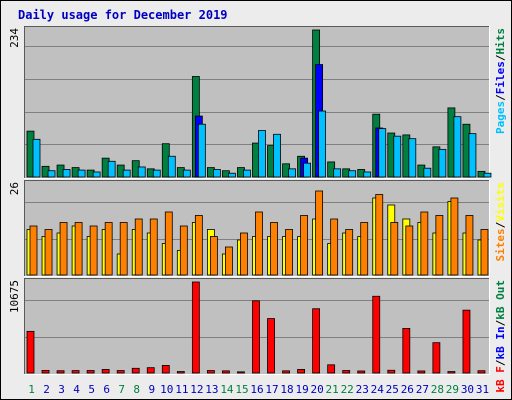 The image size is (512, 400). Describe the element at coordinates (317, 389) in the screenshot. I see `day-label-20: 20` at that location.